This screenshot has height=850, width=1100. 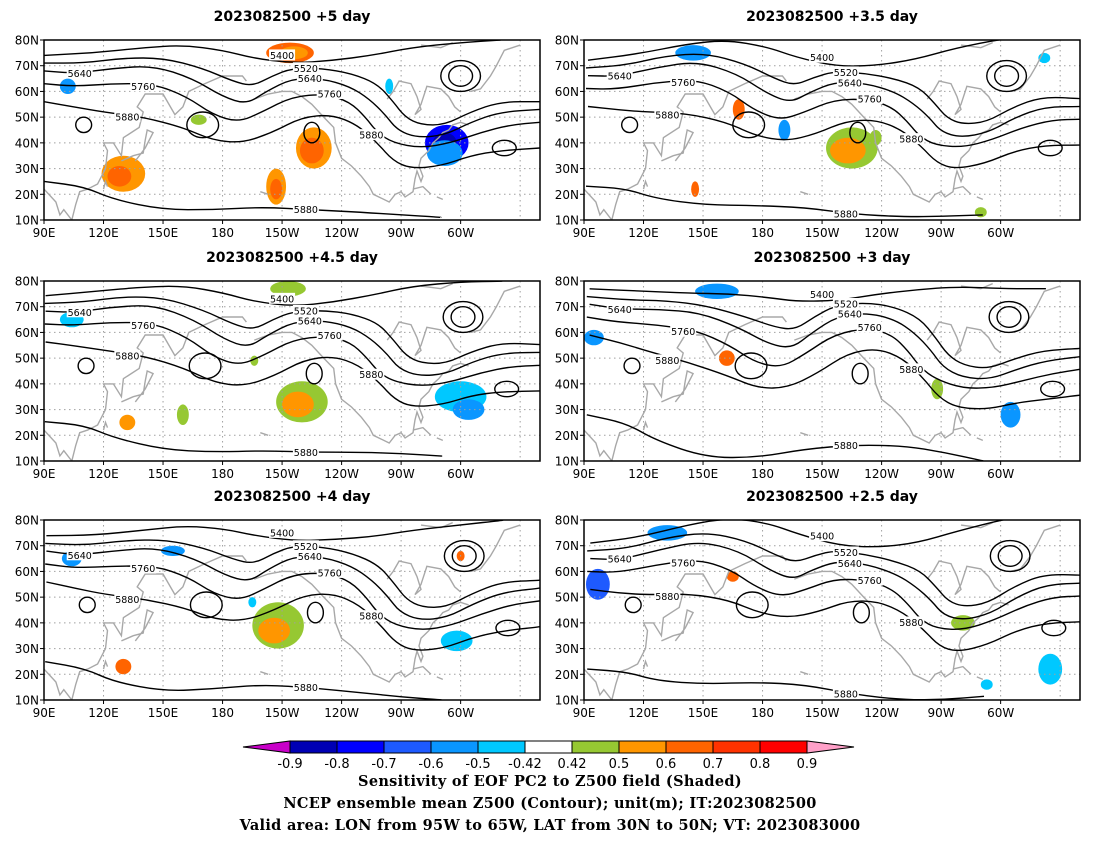 I want to click on colorbar-label: 0.9, so click(x=807, y=764).